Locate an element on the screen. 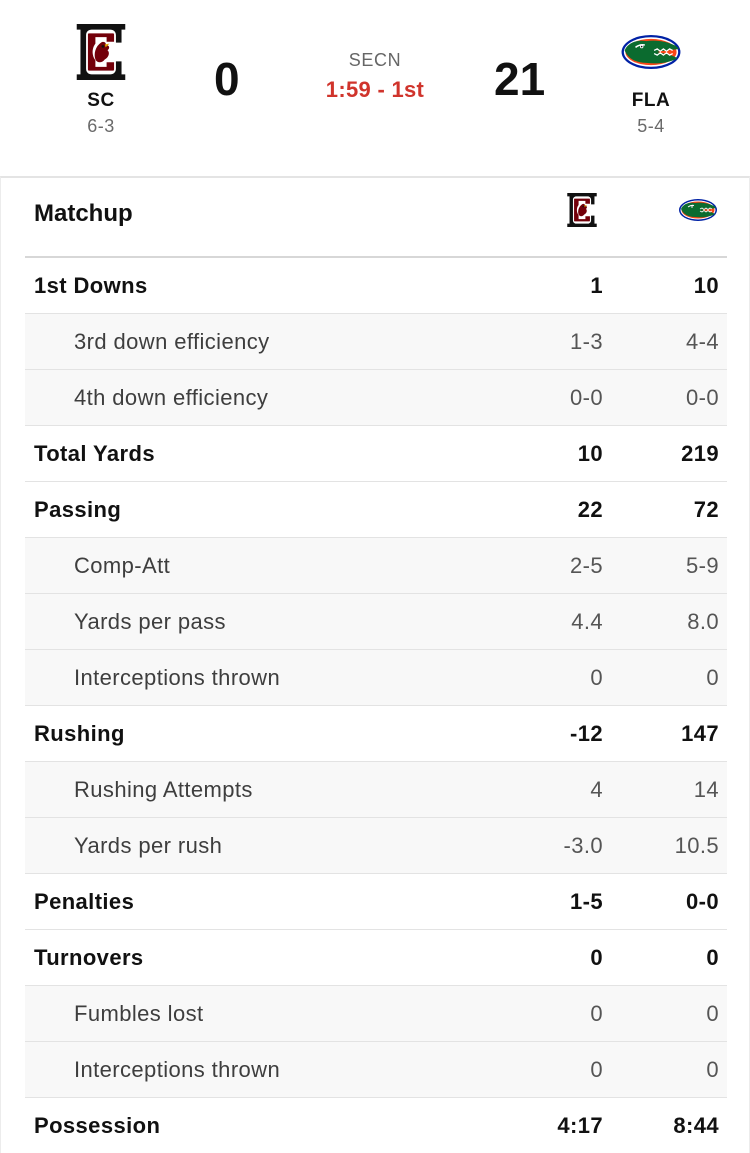 This screenshot has width=750, height=1153. stat-label: 1st Downs is located at coordinates (91, 285).